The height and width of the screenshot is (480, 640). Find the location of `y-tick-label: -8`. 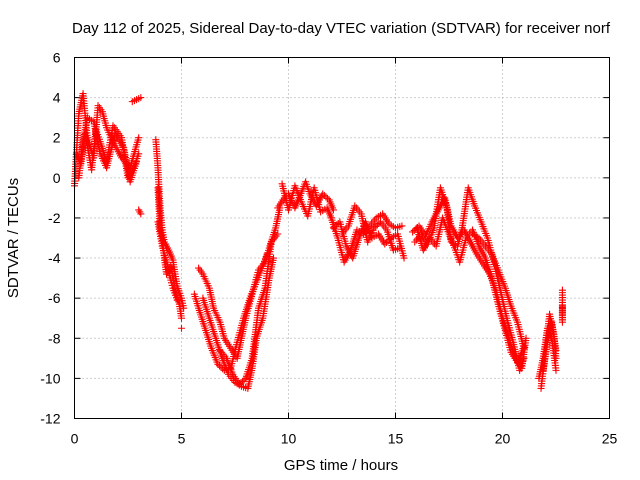

y-tick-label: -8 is located at coordinates (54, 338).